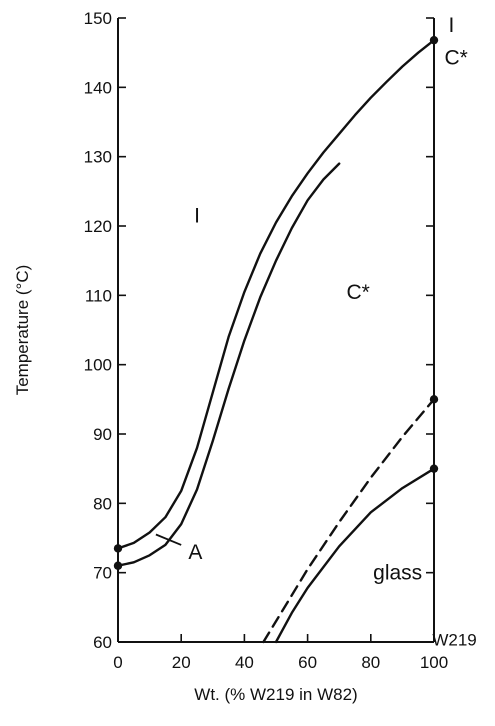  Describe the element at coordinates (168, 539) in the screenshot. I see `label-a-leader` at that location.